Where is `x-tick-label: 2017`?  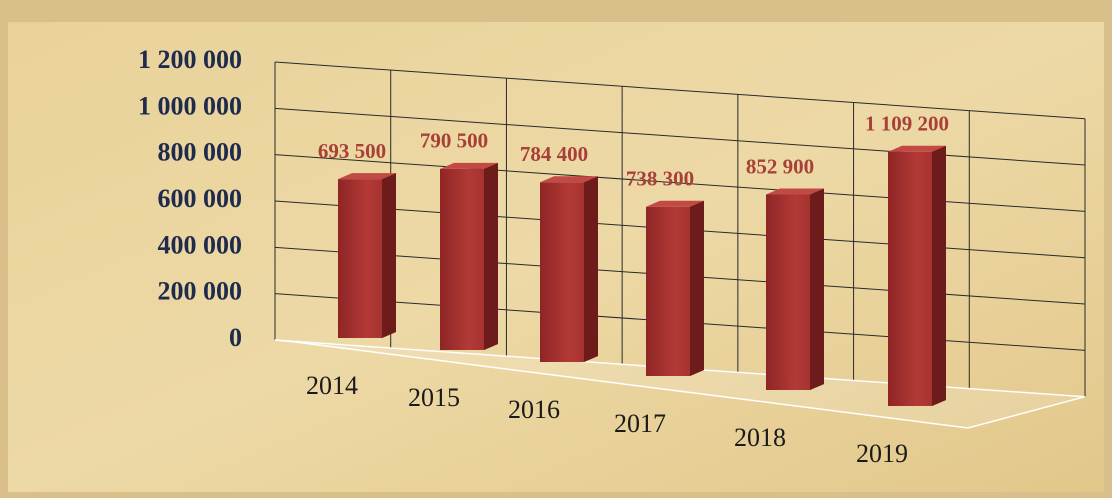 x-tick-label: 2017 is located at coordinates (640, 423).